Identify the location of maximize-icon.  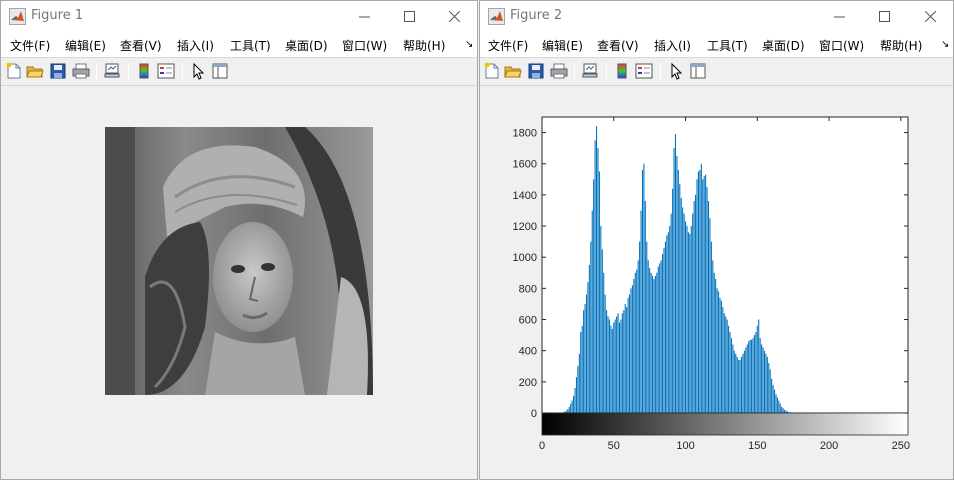
(884, 16).